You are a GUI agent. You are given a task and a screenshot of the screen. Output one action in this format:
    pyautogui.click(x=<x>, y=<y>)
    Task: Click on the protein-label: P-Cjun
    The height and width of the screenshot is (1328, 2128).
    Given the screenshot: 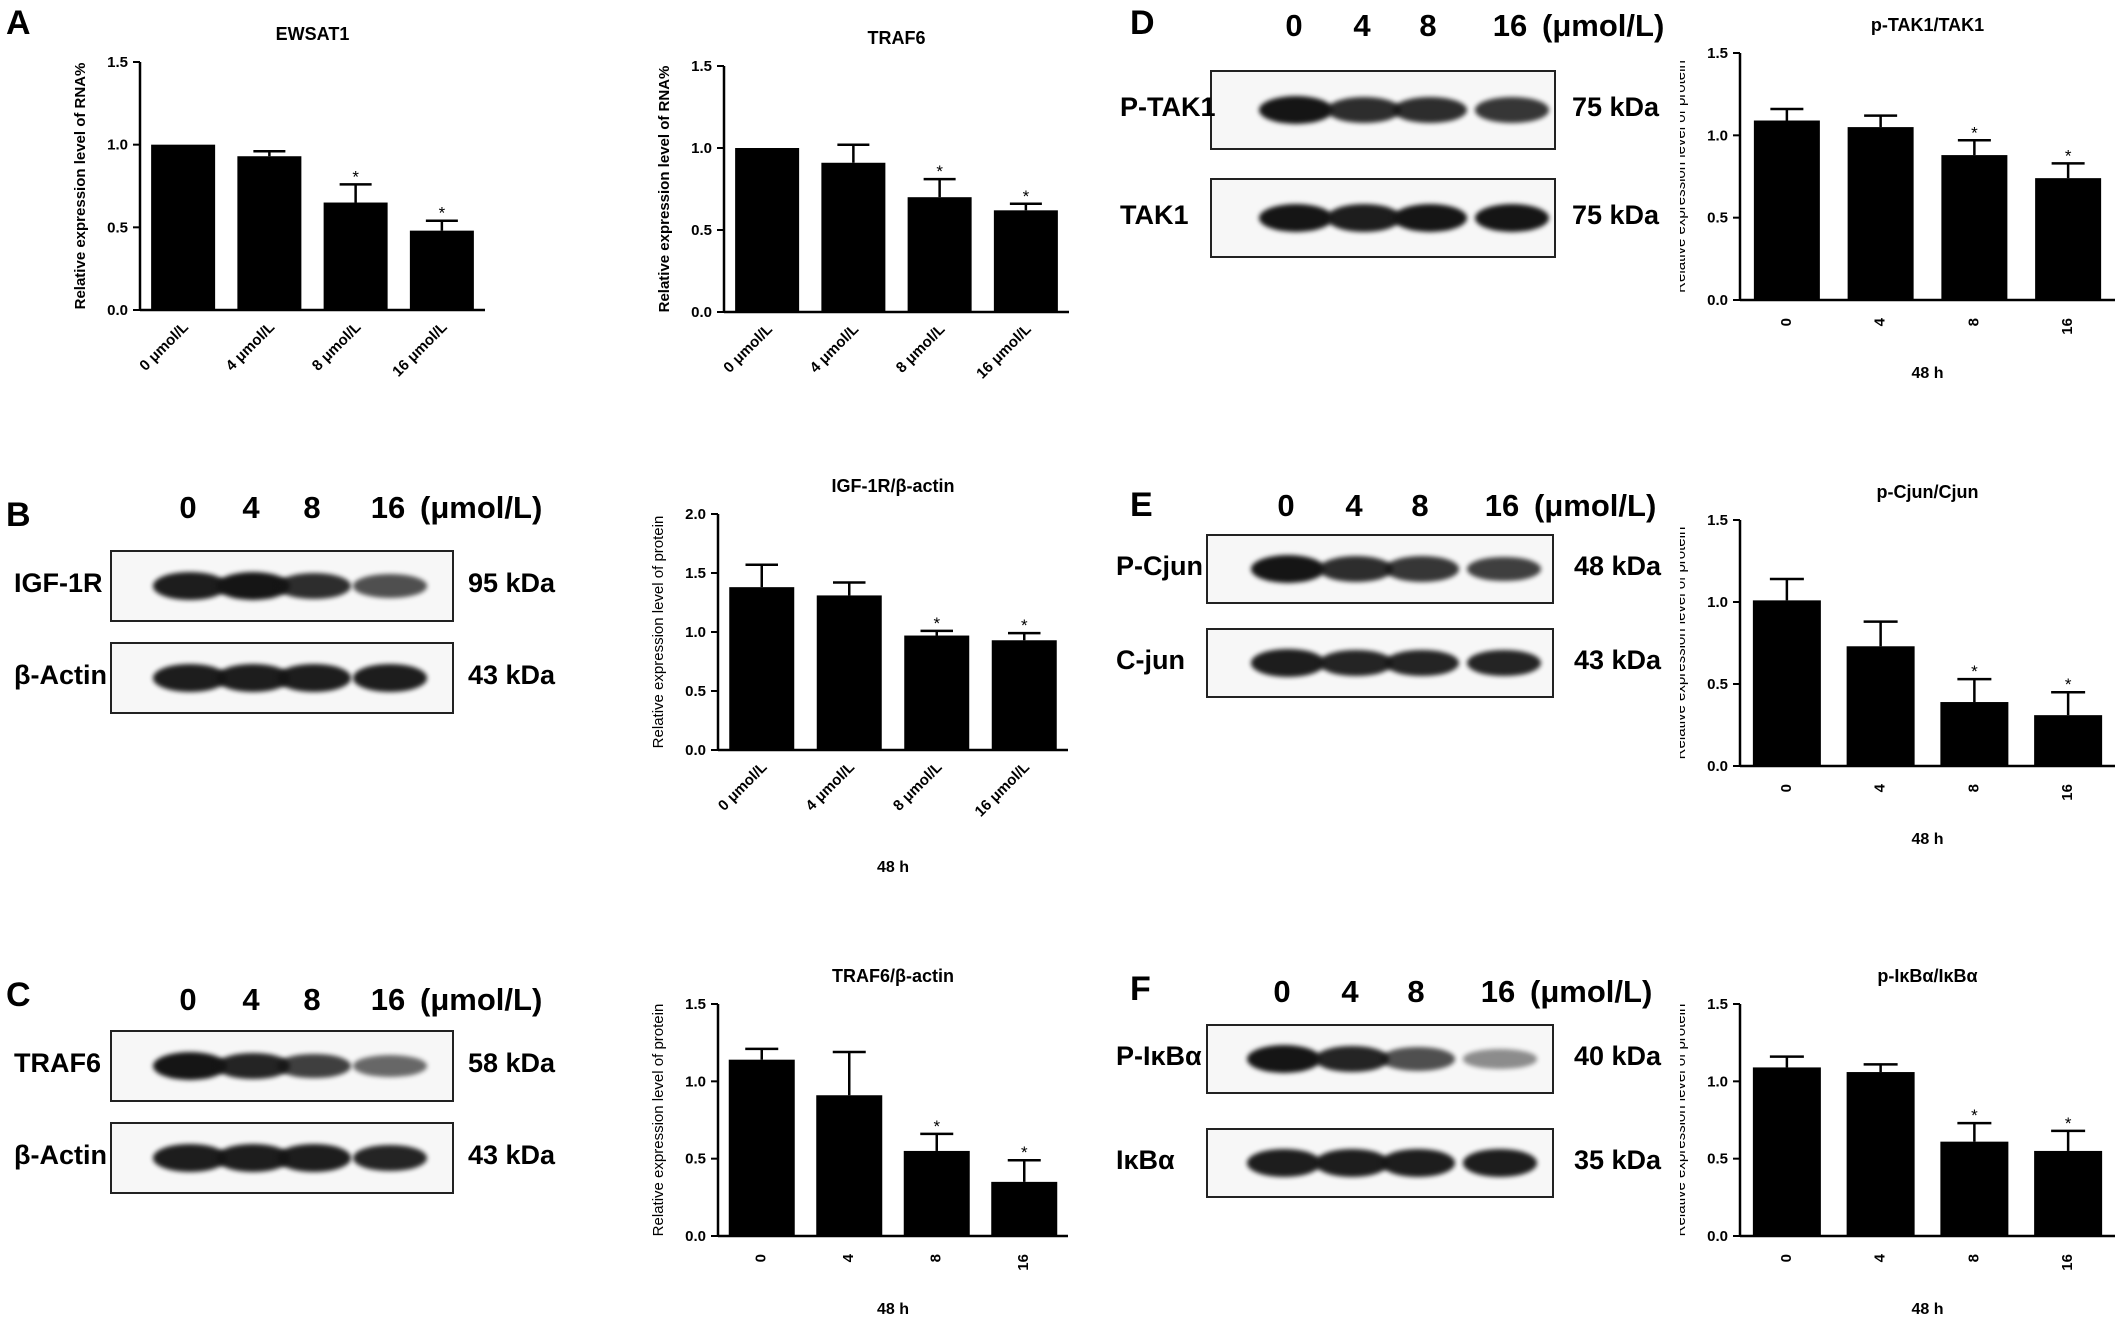 What is the action you would take?
    pyautogui.click(x=1159, y=566)
    